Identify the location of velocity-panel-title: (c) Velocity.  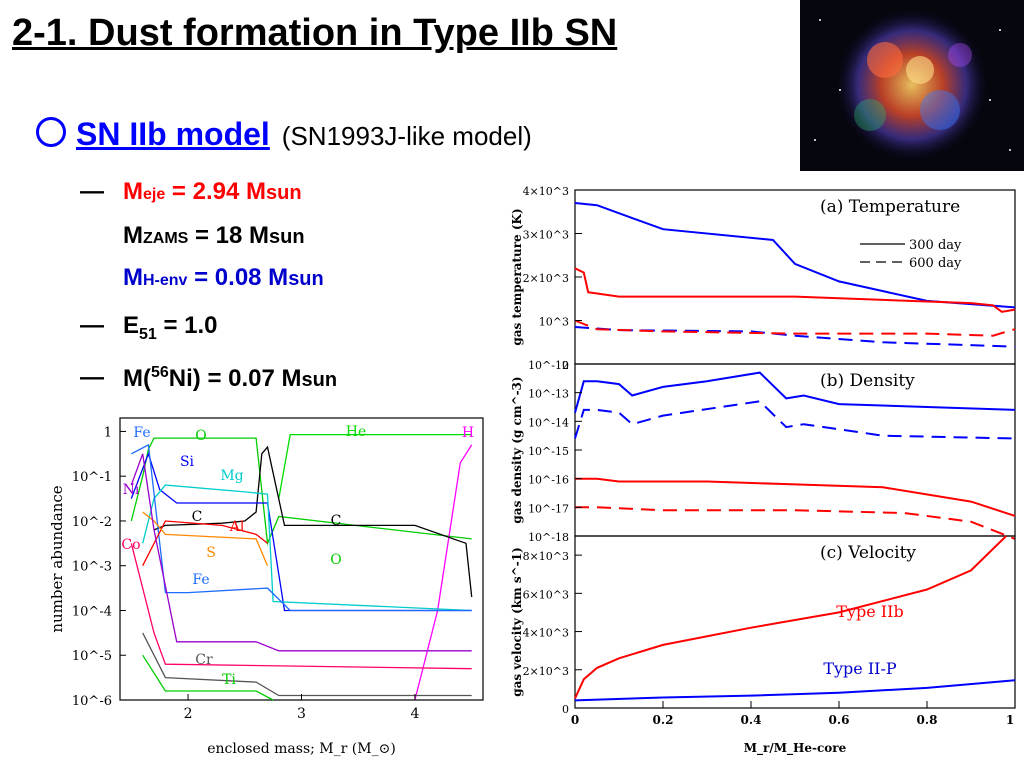
(868, 553).